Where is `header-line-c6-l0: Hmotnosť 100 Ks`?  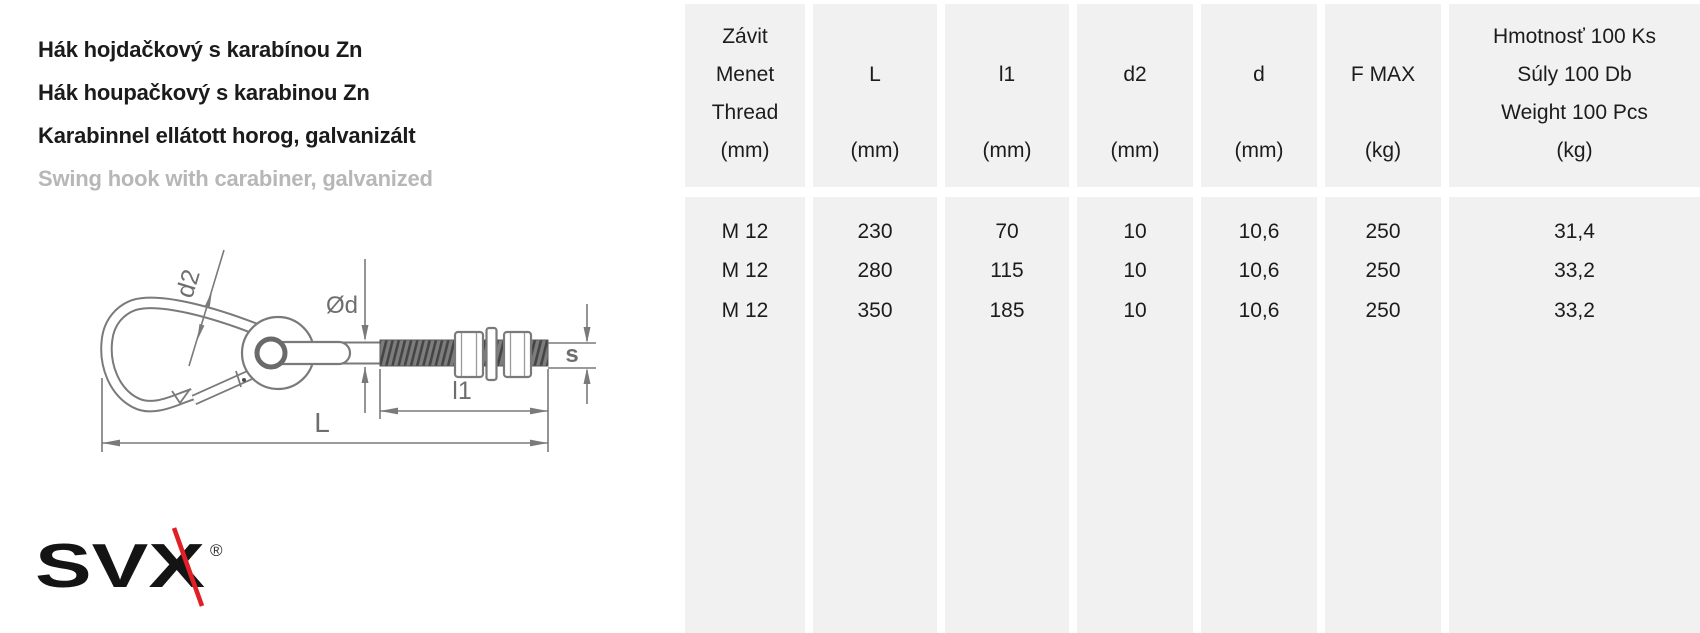 header-line-c6-l0: Hmotnosť 100 Ks is located at coordinates (1574, 36).